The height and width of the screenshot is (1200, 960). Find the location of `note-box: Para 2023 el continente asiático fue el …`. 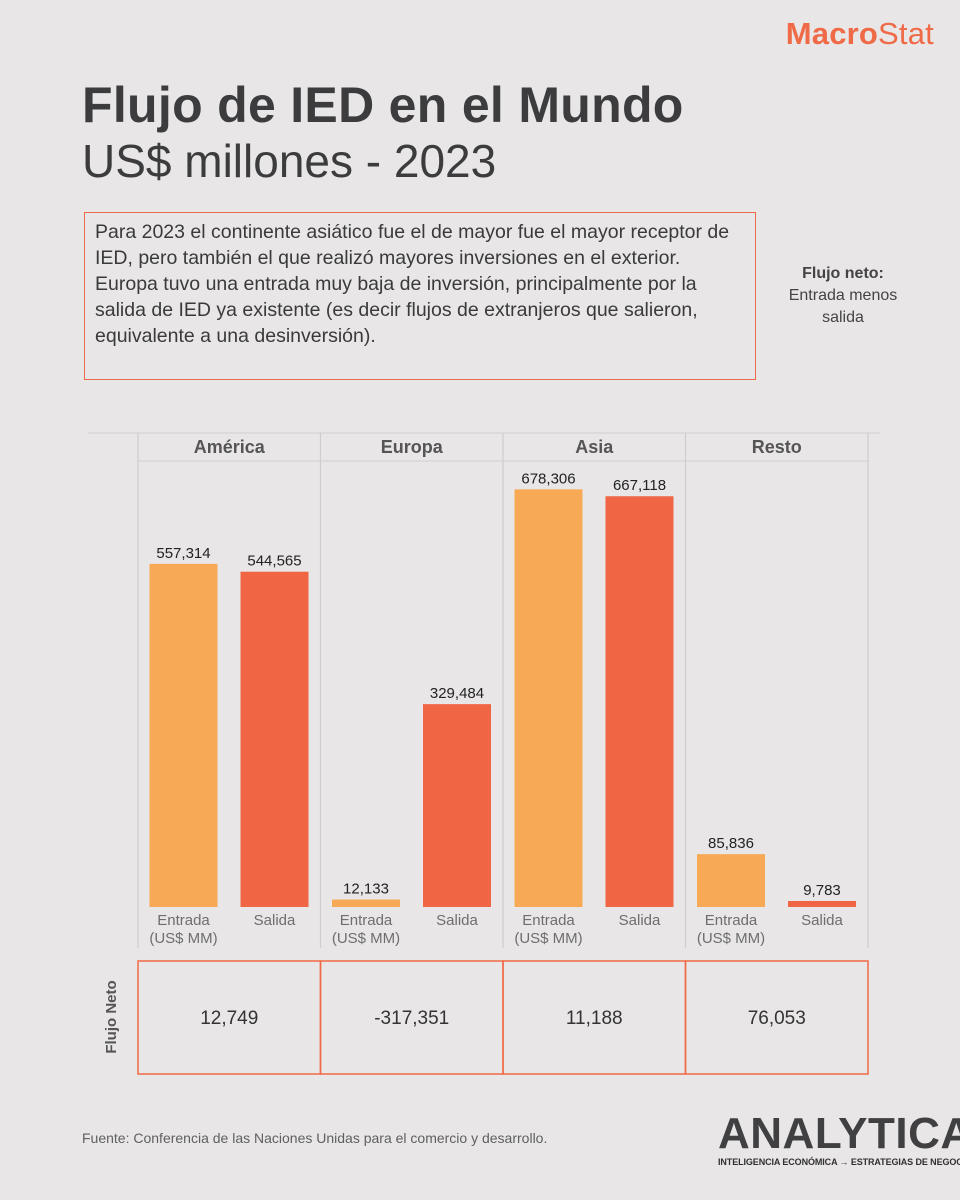

note-box: Para 2023 el continente asiático fue el … is located at coordinates (420, 296).